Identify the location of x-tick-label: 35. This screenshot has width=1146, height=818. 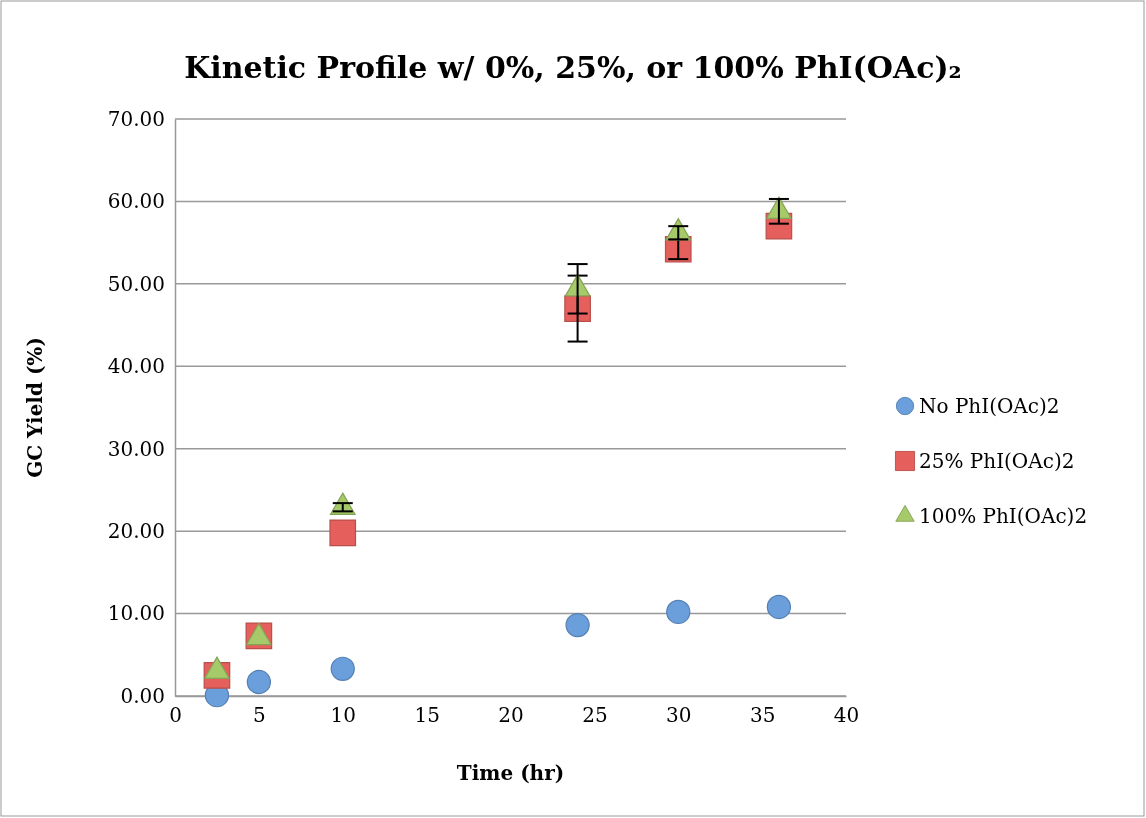
(762, 715).